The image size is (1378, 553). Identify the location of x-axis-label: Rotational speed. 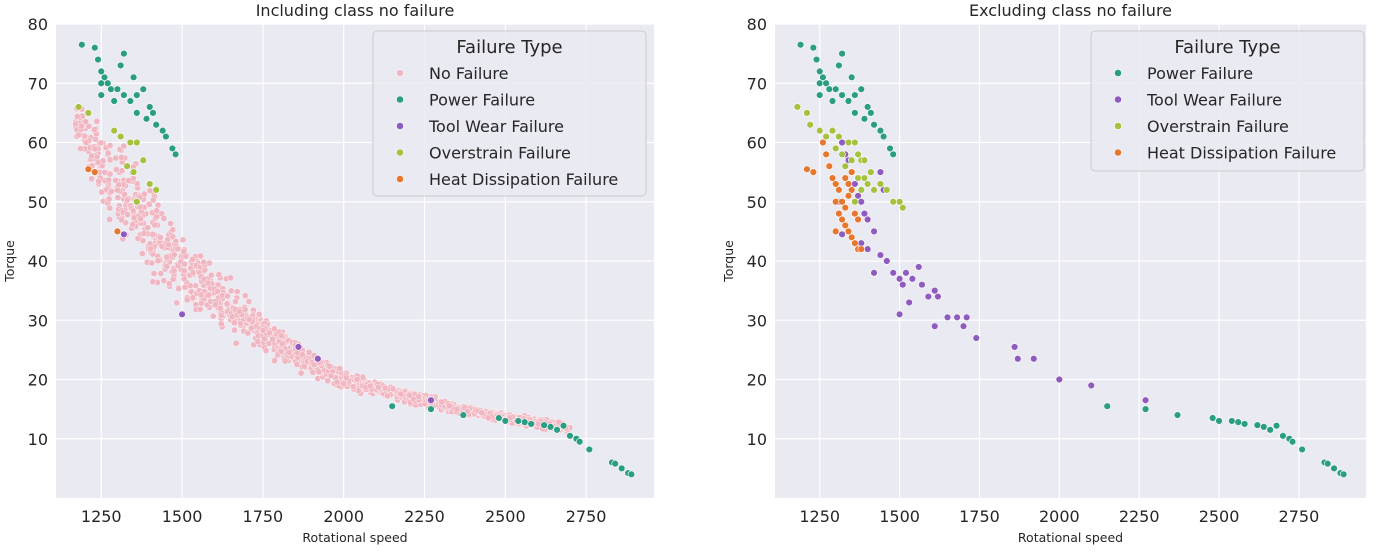
(354, 537).